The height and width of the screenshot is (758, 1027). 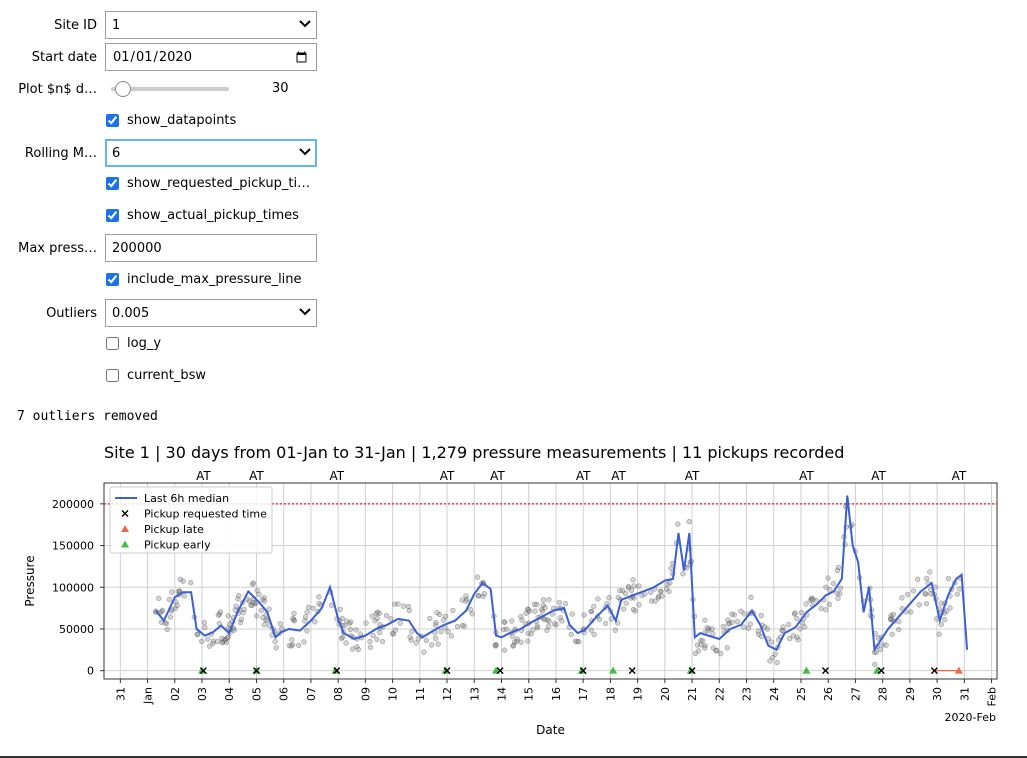 What do you see at coordinates (692, 694) in the screenshot?
I see `x-tick-label: 21` at bounding box center [692, 694].